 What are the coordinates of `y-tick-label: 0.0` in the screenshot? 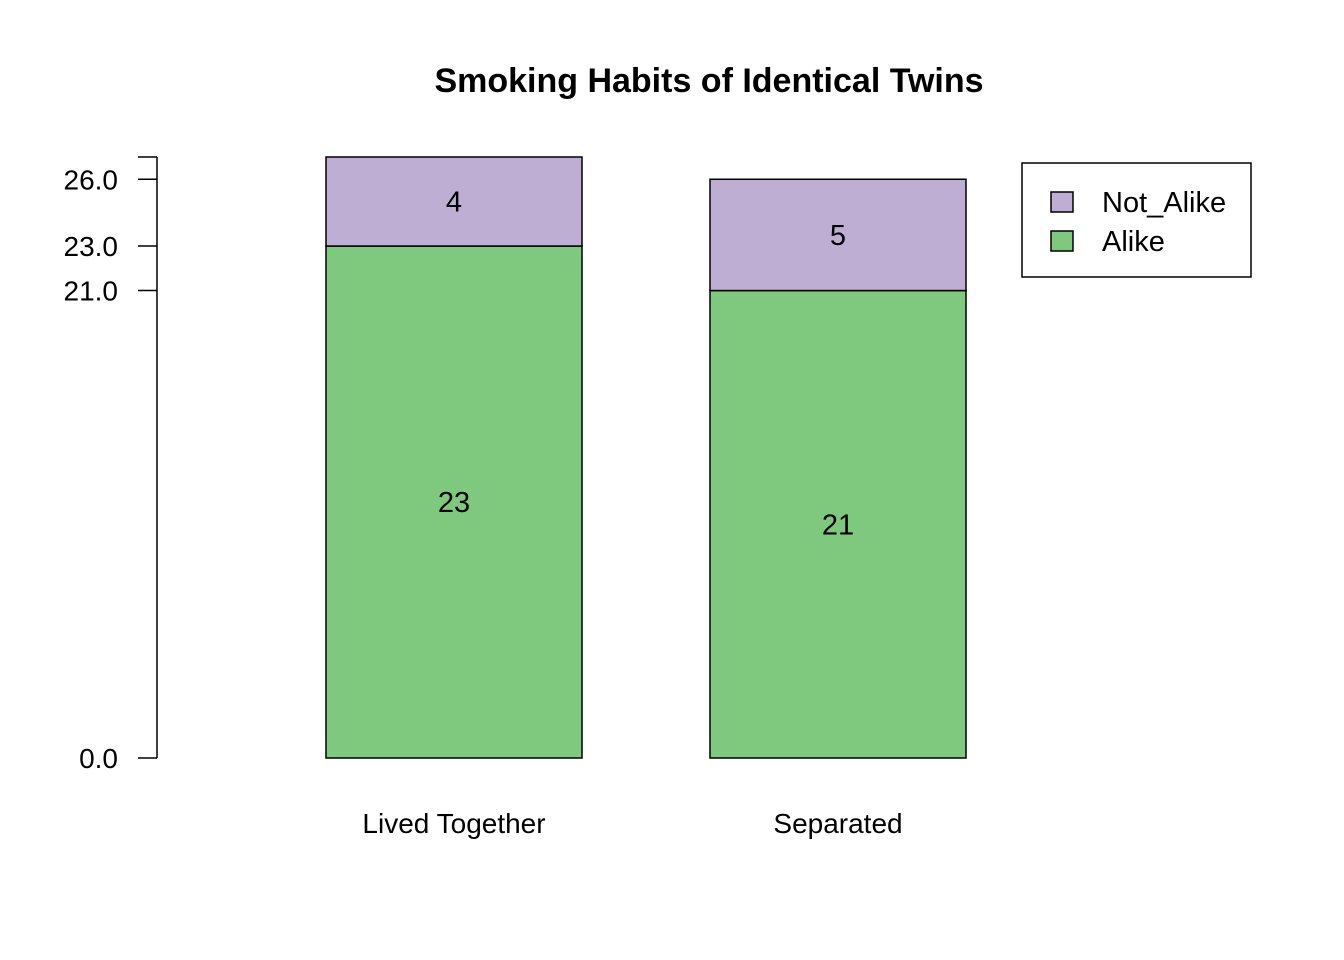 It's located at (98, 758).